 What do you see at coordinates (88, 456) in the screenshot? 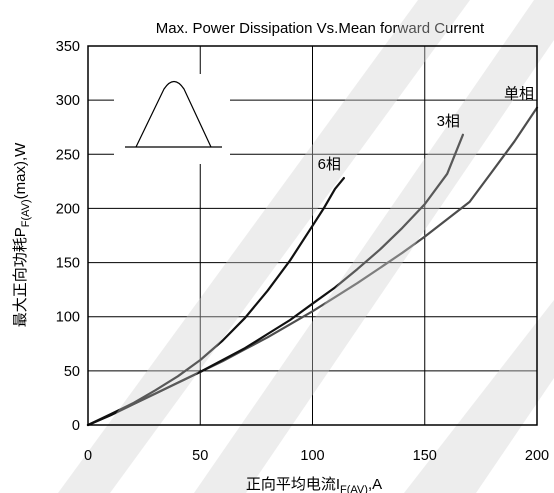
I see `x-tick-label: 0` at bounding box center [88, 456].